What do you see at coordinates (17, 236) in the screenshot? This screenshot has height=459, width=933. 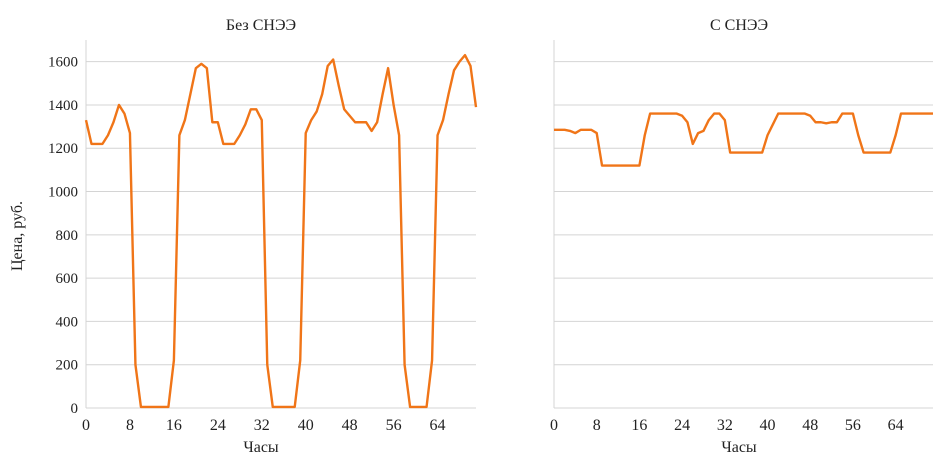 I see `y-axis-label: Цена, руб.` at bounding box center [17, 236].